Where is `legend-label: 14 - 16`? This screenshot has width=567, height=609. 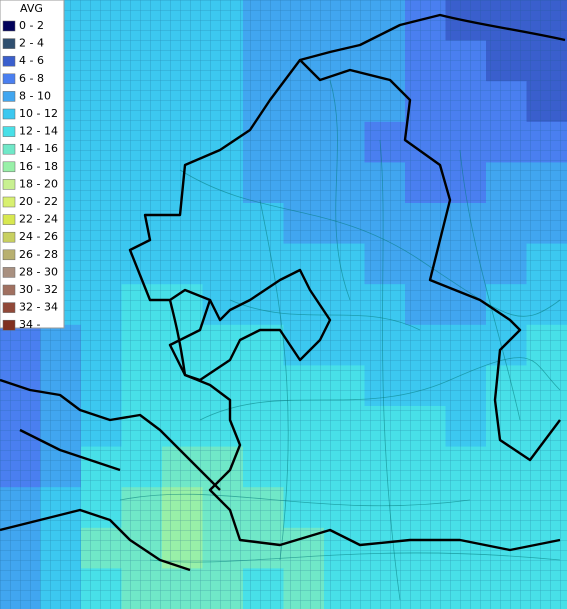
legend-label: 14 - 16 is located at coordinates (38, 148).